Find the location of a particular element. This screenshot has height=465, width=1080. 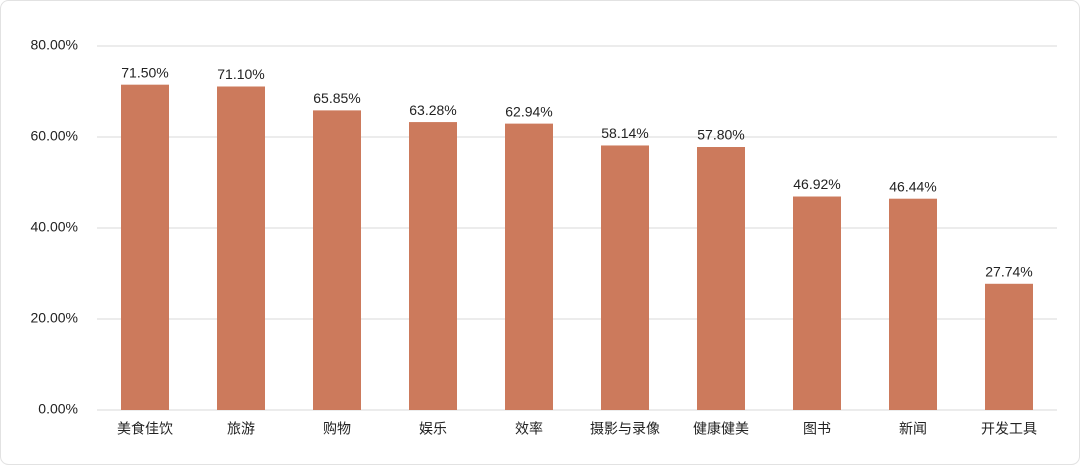

x-tick-label: 娱乐 is located at coordinates (433, 429).